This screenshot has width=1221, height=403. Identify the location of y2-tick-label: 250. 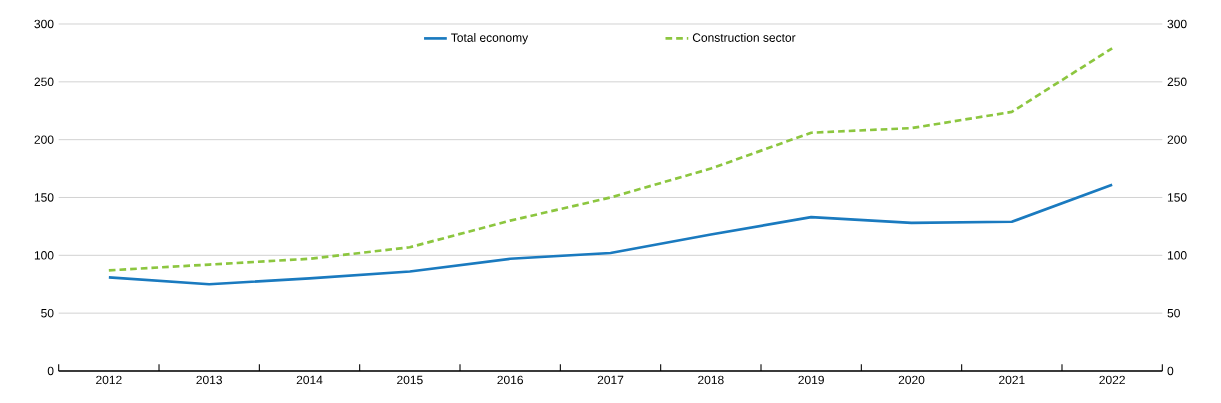
(1177, 82).